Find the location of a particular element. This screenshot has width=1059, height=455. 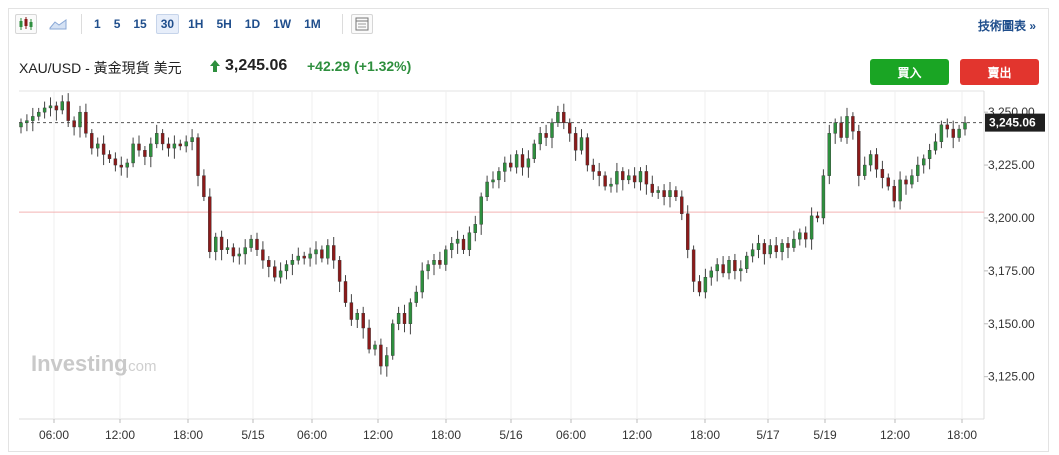

watermark-brand: Investing is located at coordinates (79, 363).